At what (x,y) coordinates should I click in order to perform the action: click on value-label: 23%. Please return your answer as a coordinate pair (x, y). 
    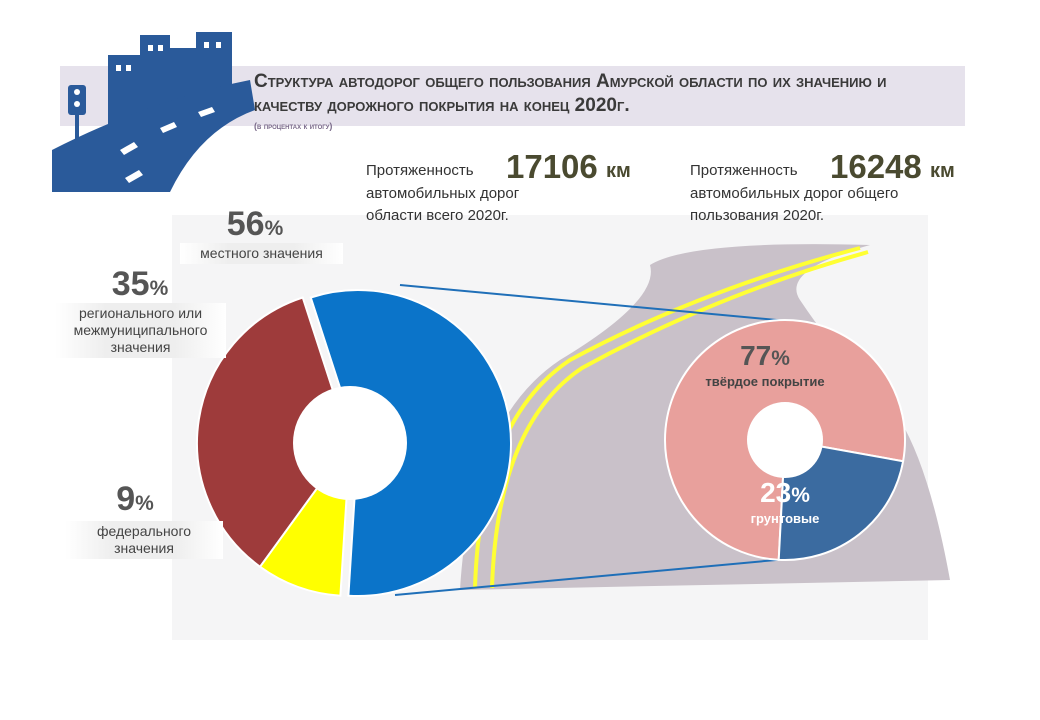
    Looking at the image, I should click on (785, 492).